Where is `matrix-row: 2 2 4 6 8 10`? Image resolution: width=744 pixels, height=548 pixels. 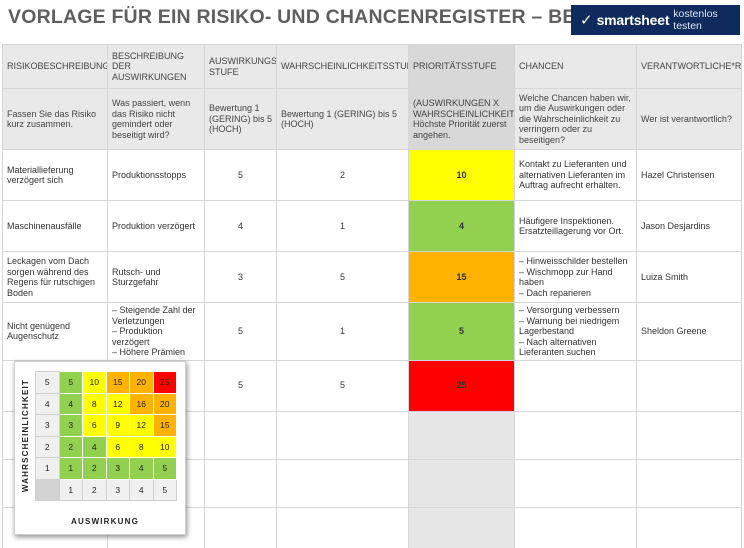
matrix-row: 2 2 4 6 8 10 is located at coordinates (106, 446).